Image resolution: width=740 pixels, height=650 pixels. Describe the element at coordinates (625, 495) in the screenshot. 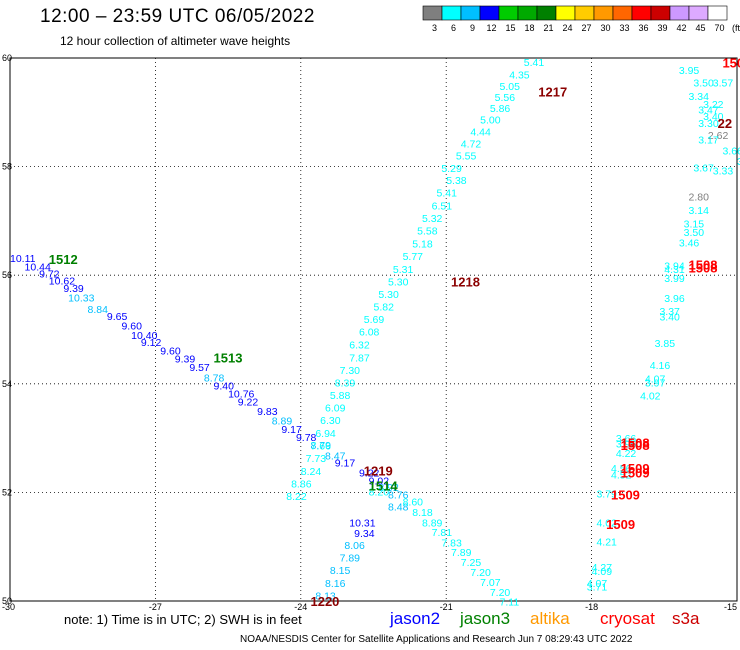

I see `track-id-label: 1509` at that location.